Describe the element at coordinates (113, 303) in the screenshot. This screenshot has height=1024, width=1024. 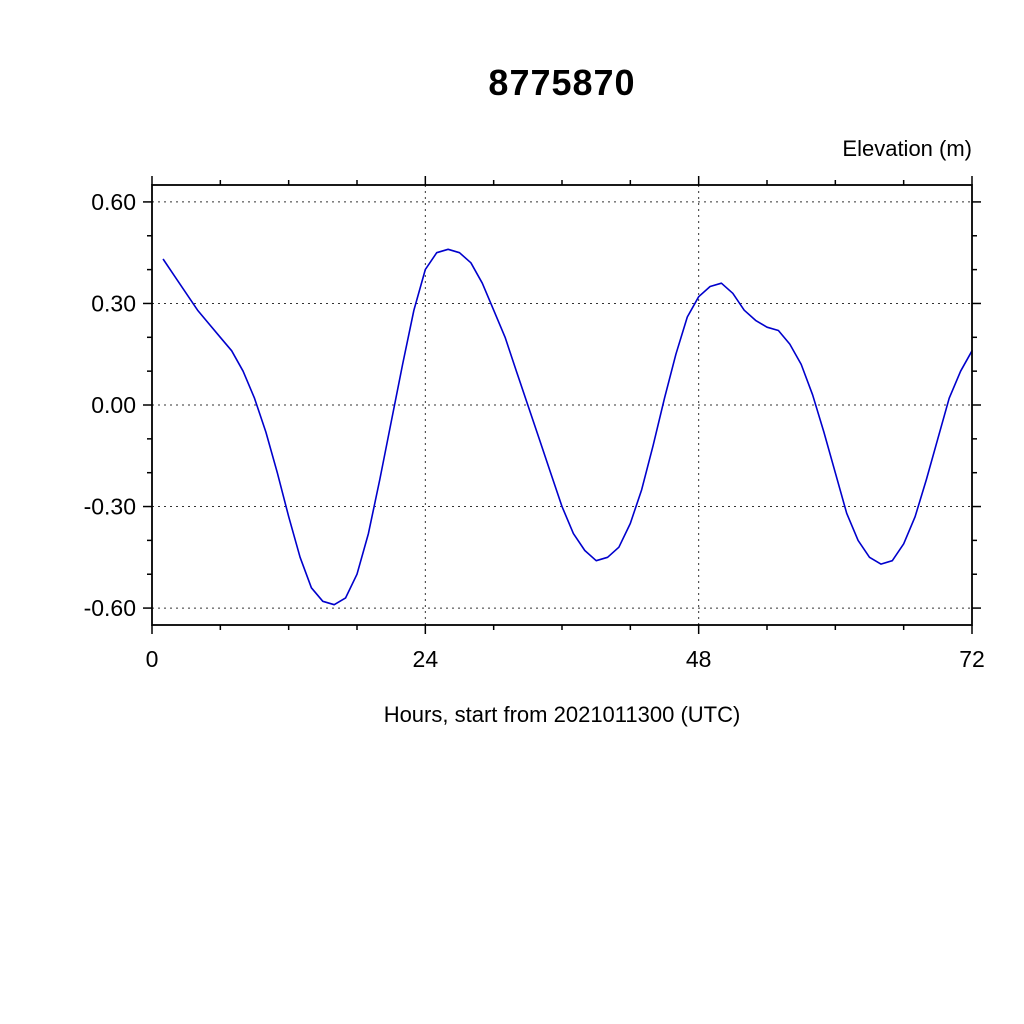
I see `svg-text: 0.30` at that location.